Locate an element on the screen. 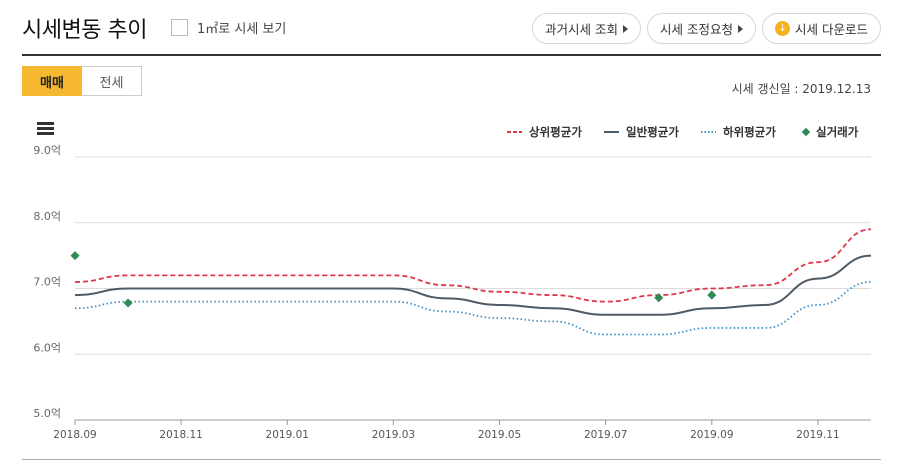  download-label: 시세 다운로드 is located at coordinates (831, 29).